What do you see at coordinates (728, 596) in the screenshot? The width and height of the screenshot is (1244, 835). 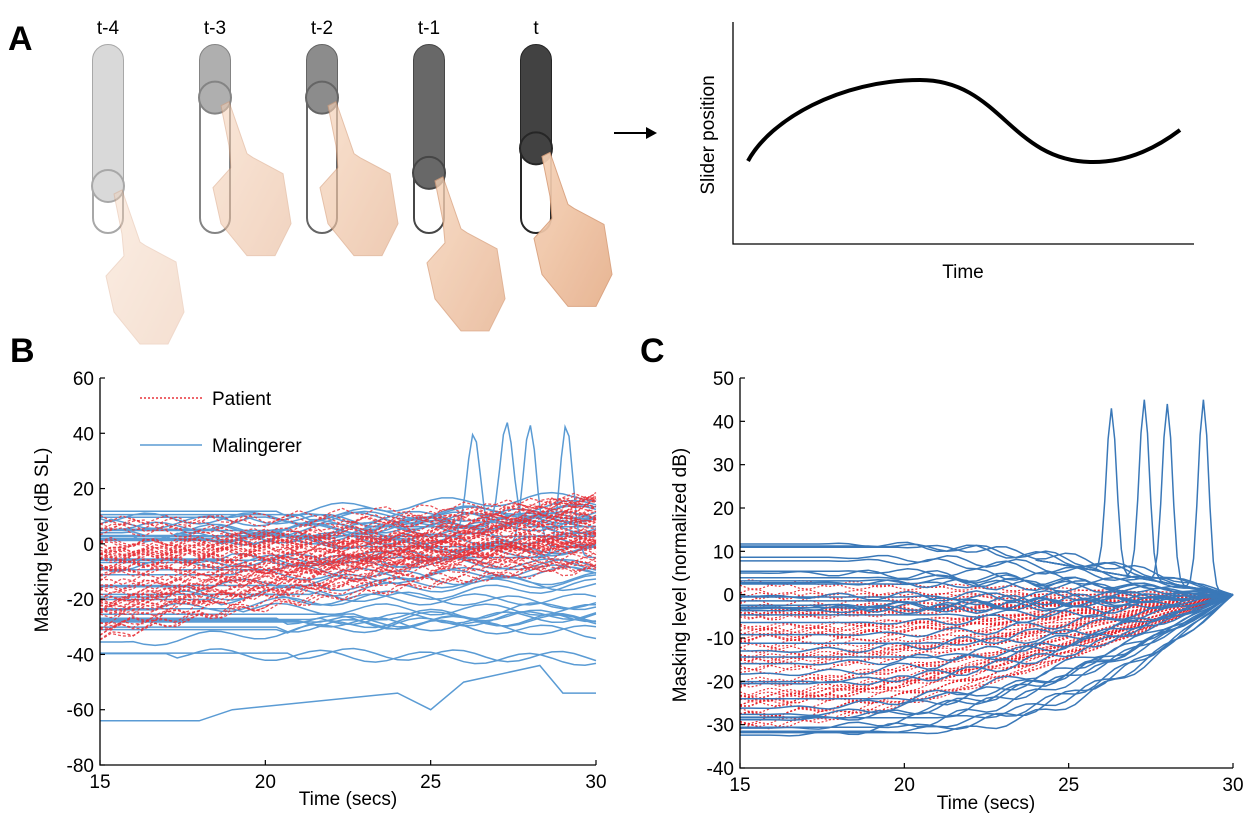 I see `y-tick-label: 0` at bounding box center [728, 596].